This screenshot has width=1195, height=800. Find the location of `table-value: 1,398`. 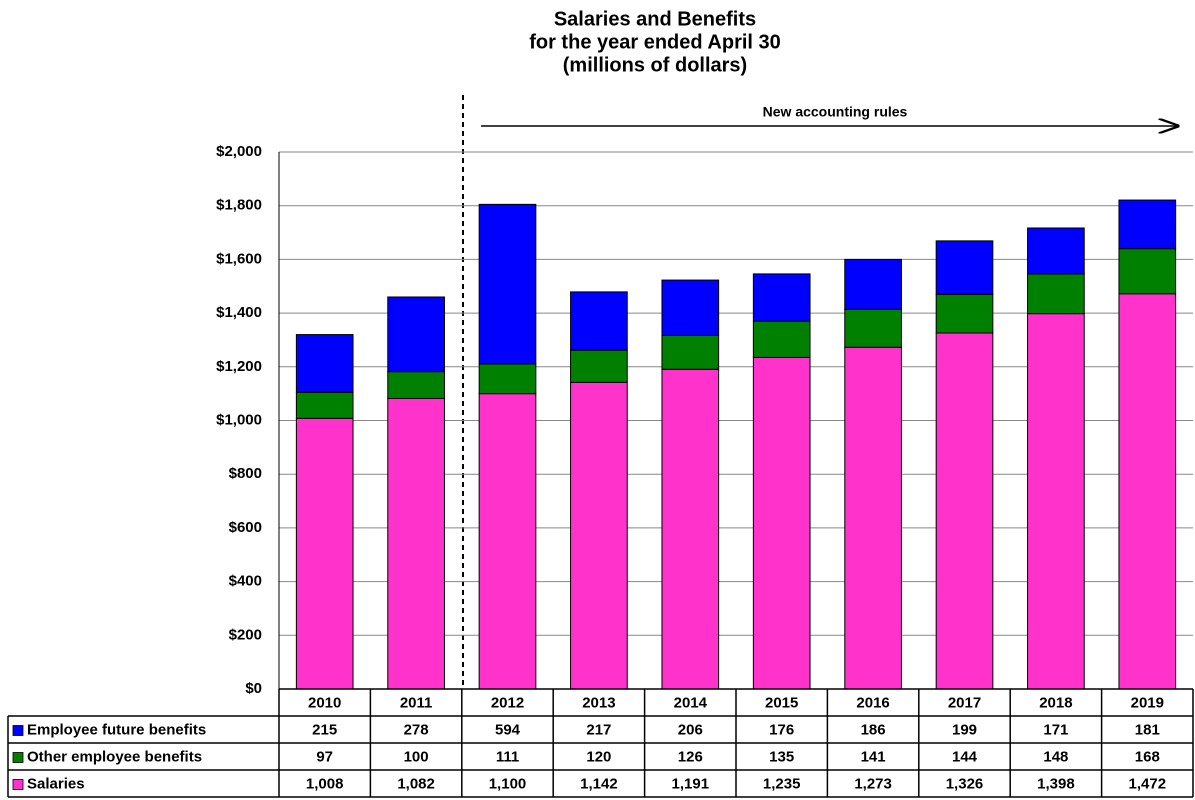

table-value: 1,398 is located at coordinates (1056, 783).